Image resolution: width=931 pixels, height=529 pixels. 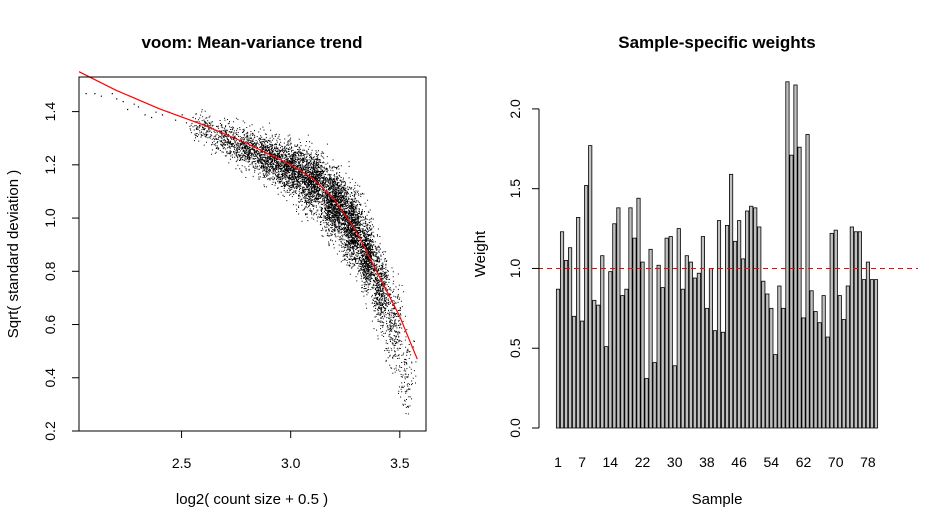 I want to click on weights-x-tick-label: 78, so click(x=868, y=462).